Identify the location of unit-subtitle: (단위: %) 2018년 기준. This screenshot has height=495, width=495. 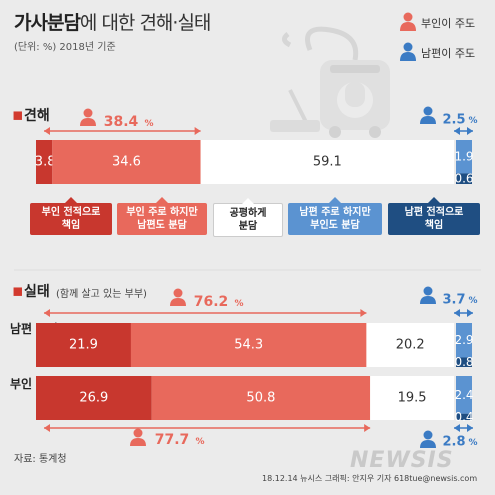
(65, 47).